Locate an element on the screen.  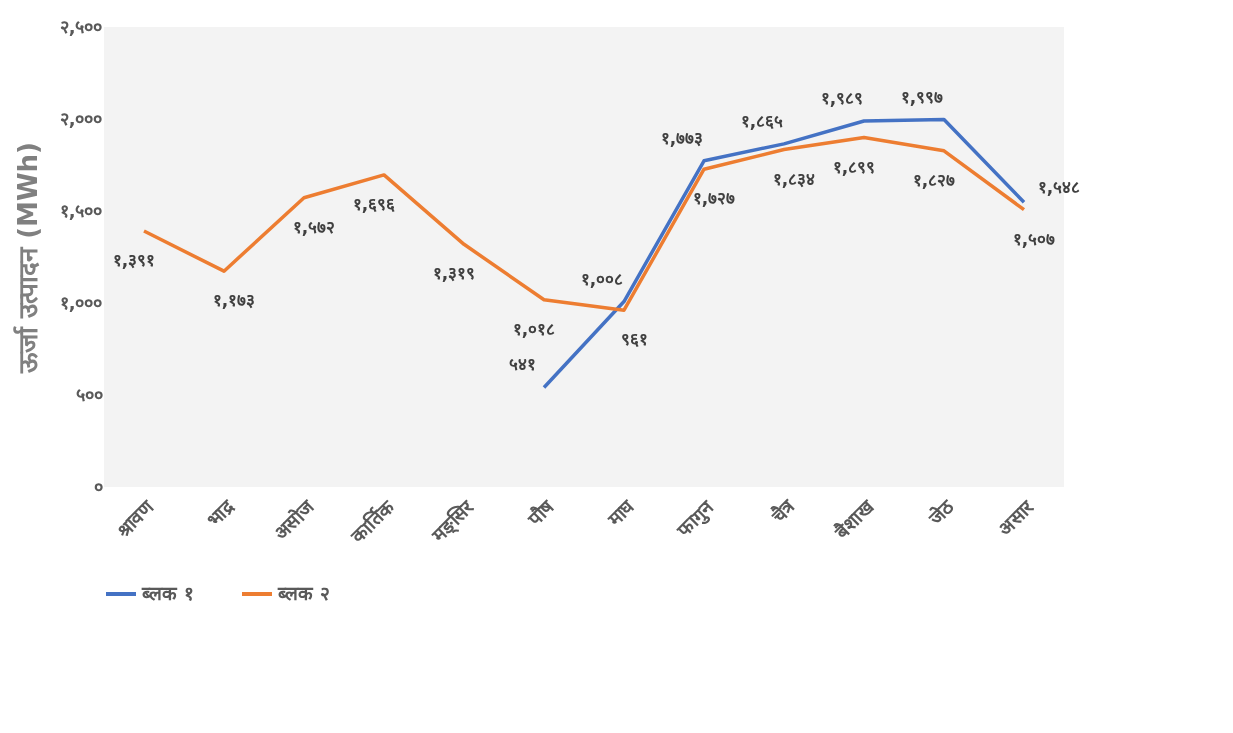
x-tick-label: पौष is located at coordinates (540, 512).